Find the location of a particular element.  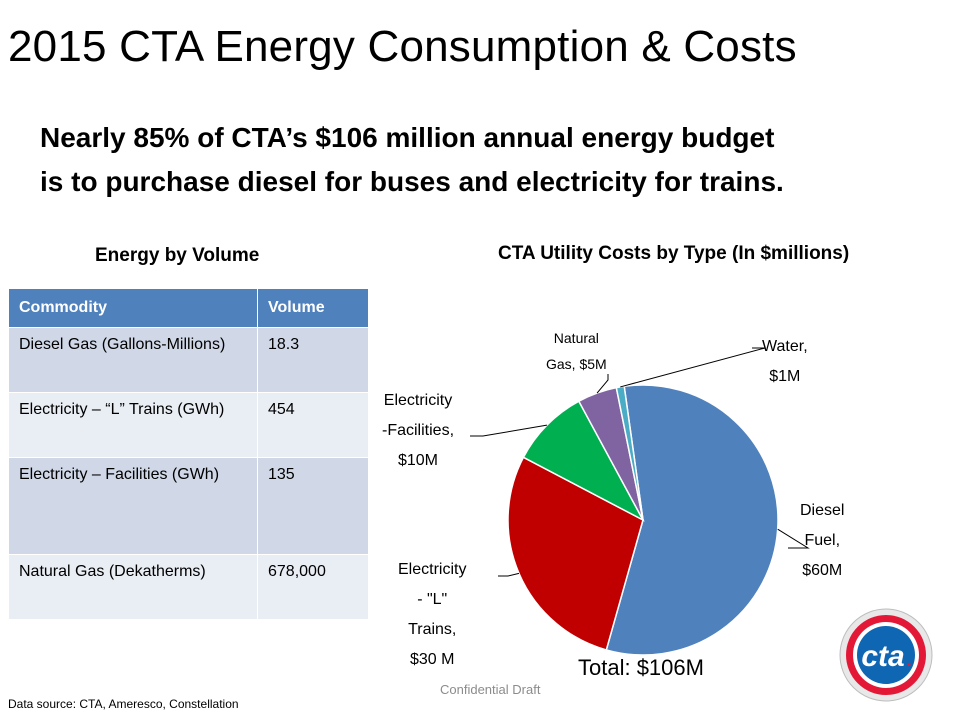

commodity-cell: Natural Gas (Dekatherms) is located at coordinates (133, 587).